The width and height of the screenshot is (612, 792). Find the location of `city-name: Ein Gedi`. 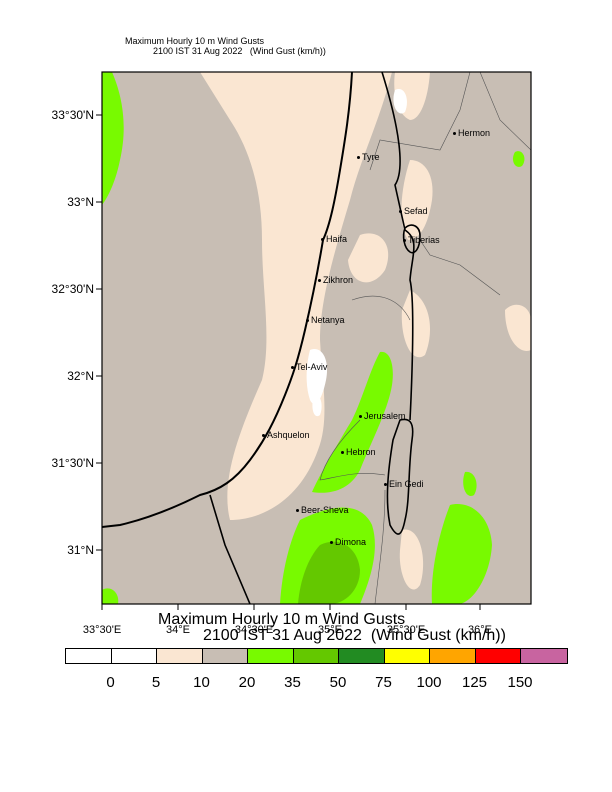

city-name: Ein Gedi is located at coordinates (406, 484).